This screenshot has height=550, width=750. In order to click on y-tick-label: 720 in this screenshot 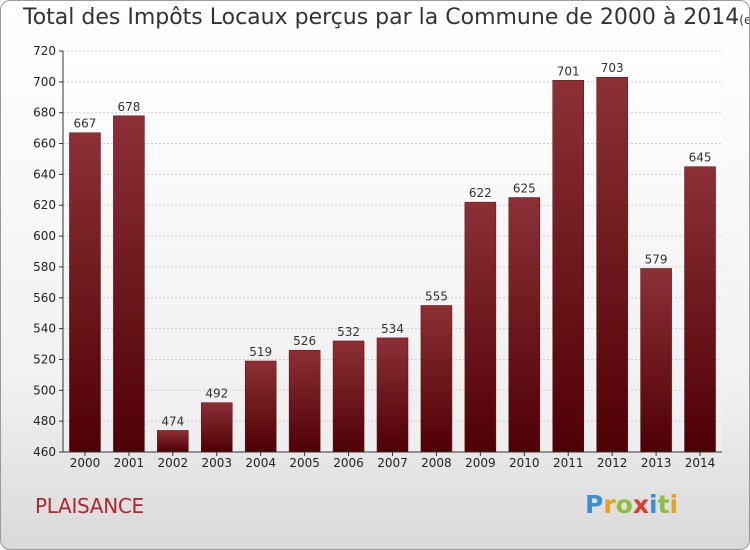, I will do `click(44, 51)`.